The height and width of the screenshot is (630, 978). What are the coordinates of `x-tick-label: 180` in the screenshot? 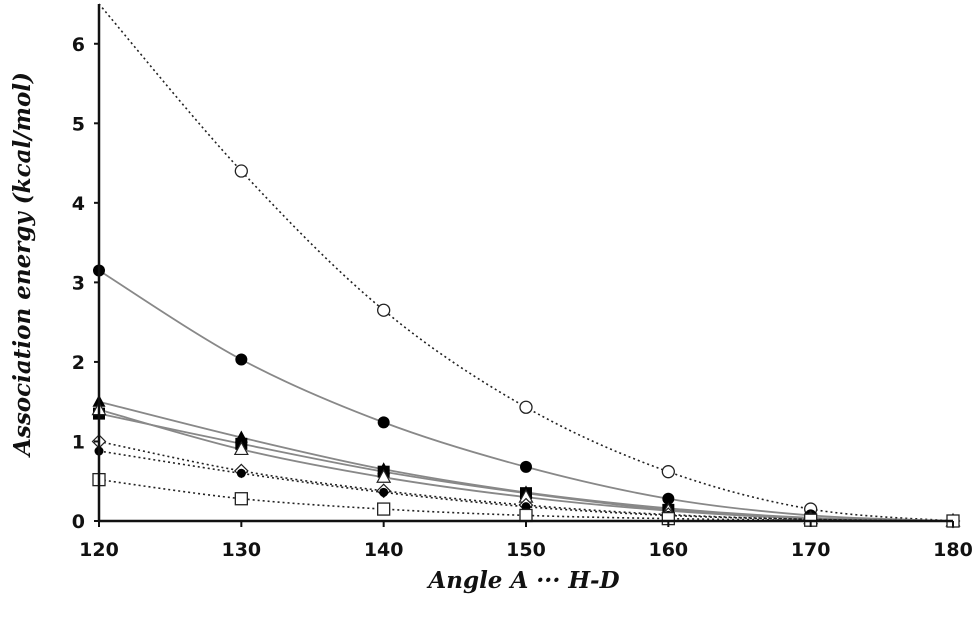 It's located at (953, 550).